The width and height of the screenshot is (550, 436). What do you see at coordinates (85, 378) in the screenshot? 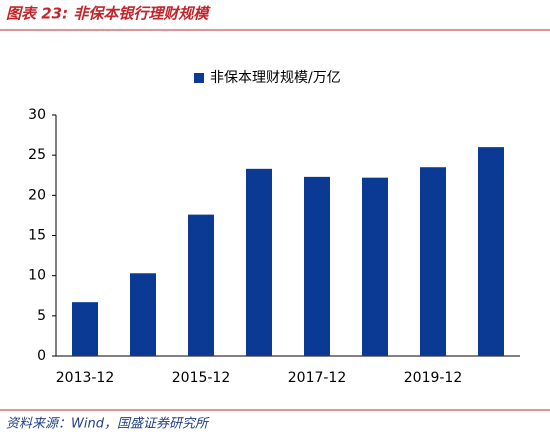
I see `x-tick-label: 2013-12` at bounding box center [85, 378].